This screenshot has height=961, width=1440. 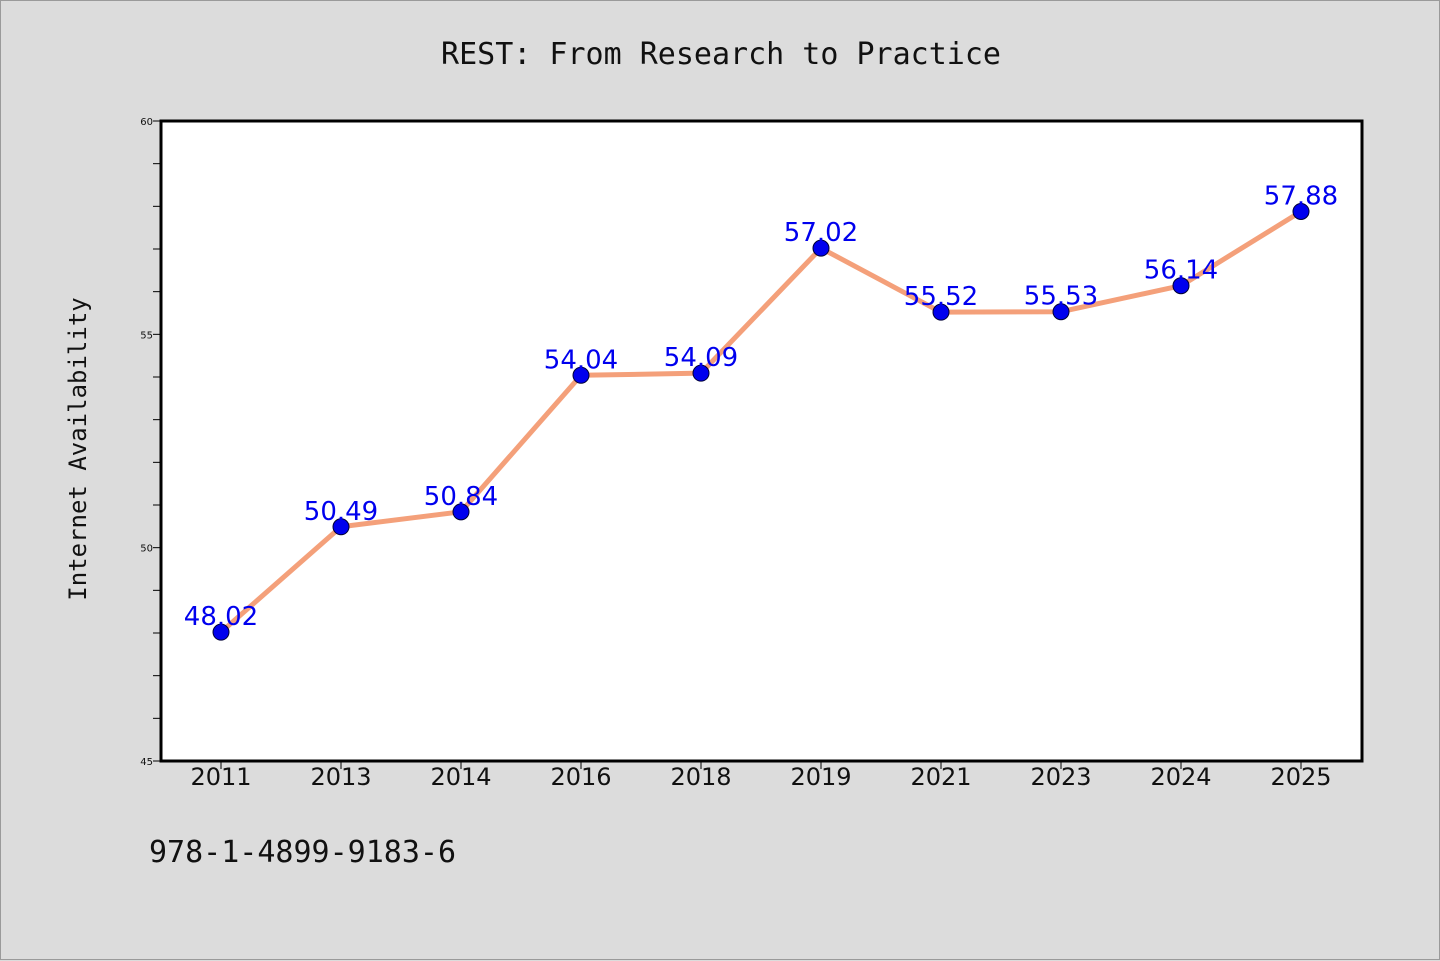 I want to click on data-label: 55.53, so click(x=1061, y=297).